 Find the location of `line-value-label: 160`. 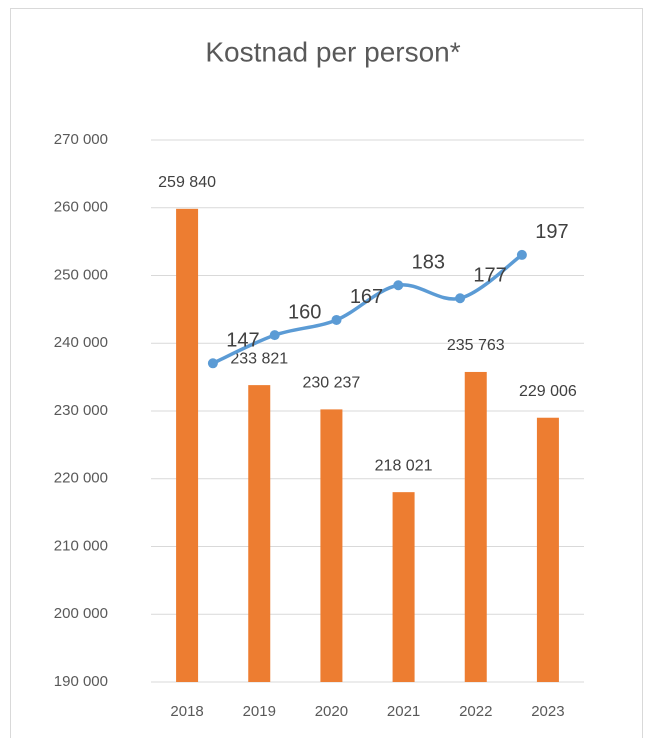

line-value-label: 160 is located at coordinates (304, 312).